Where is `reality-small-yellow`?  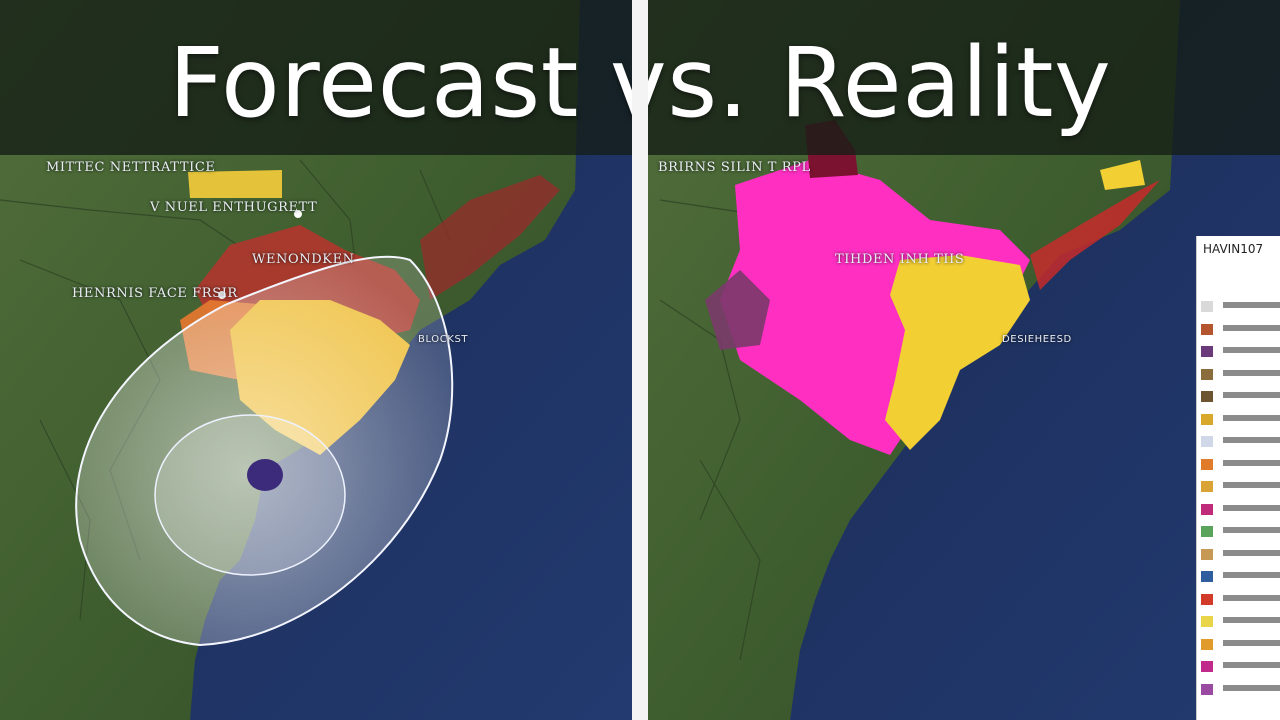
reality-small-yellow is located at coordinates (1122, 175).